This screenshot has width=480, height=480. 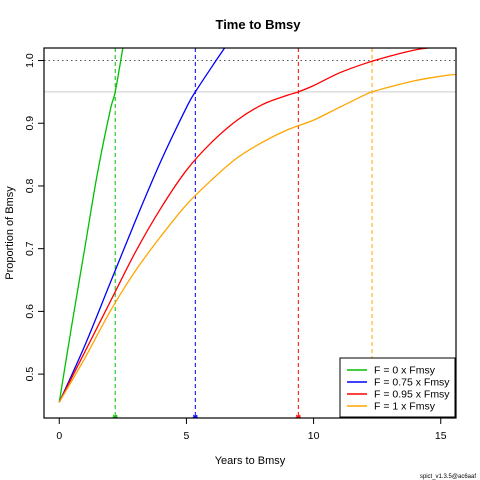 What do you see at coordinates (59, 436) in the screenshot?
I see `x-tick-label-0: 0` at bounding box center [59, 436].